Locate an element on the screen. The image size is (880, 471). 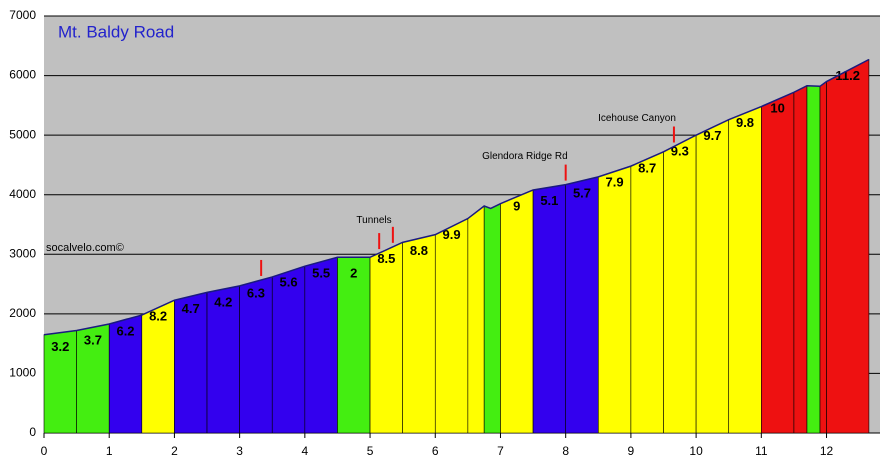
x-tick-label: 5 is located at coordinates (370, 451).